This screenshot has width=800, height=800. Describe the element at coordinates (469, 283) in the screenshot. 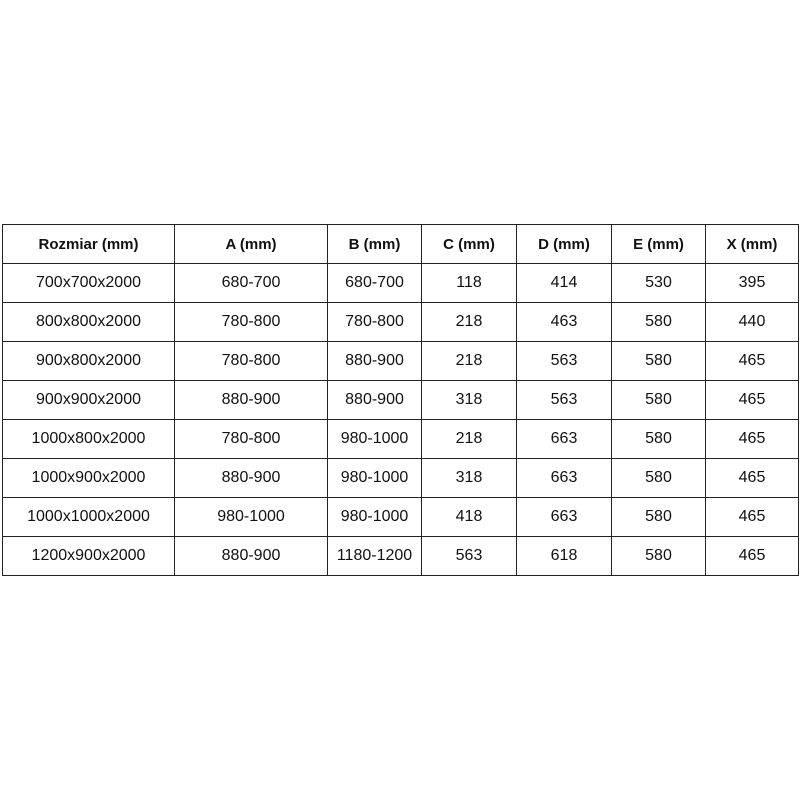

I see `table-cell: 118` at that location.